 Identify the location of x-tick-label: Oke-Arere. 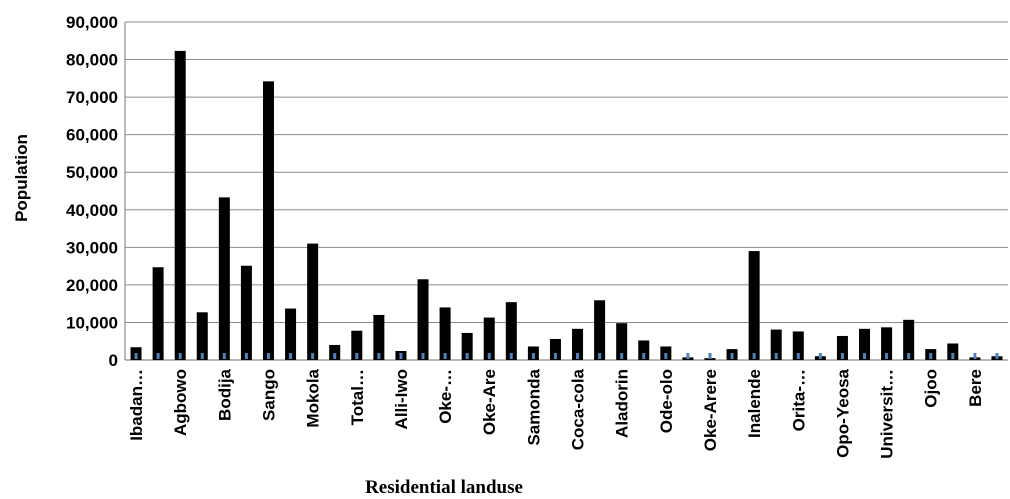
(710, 410).